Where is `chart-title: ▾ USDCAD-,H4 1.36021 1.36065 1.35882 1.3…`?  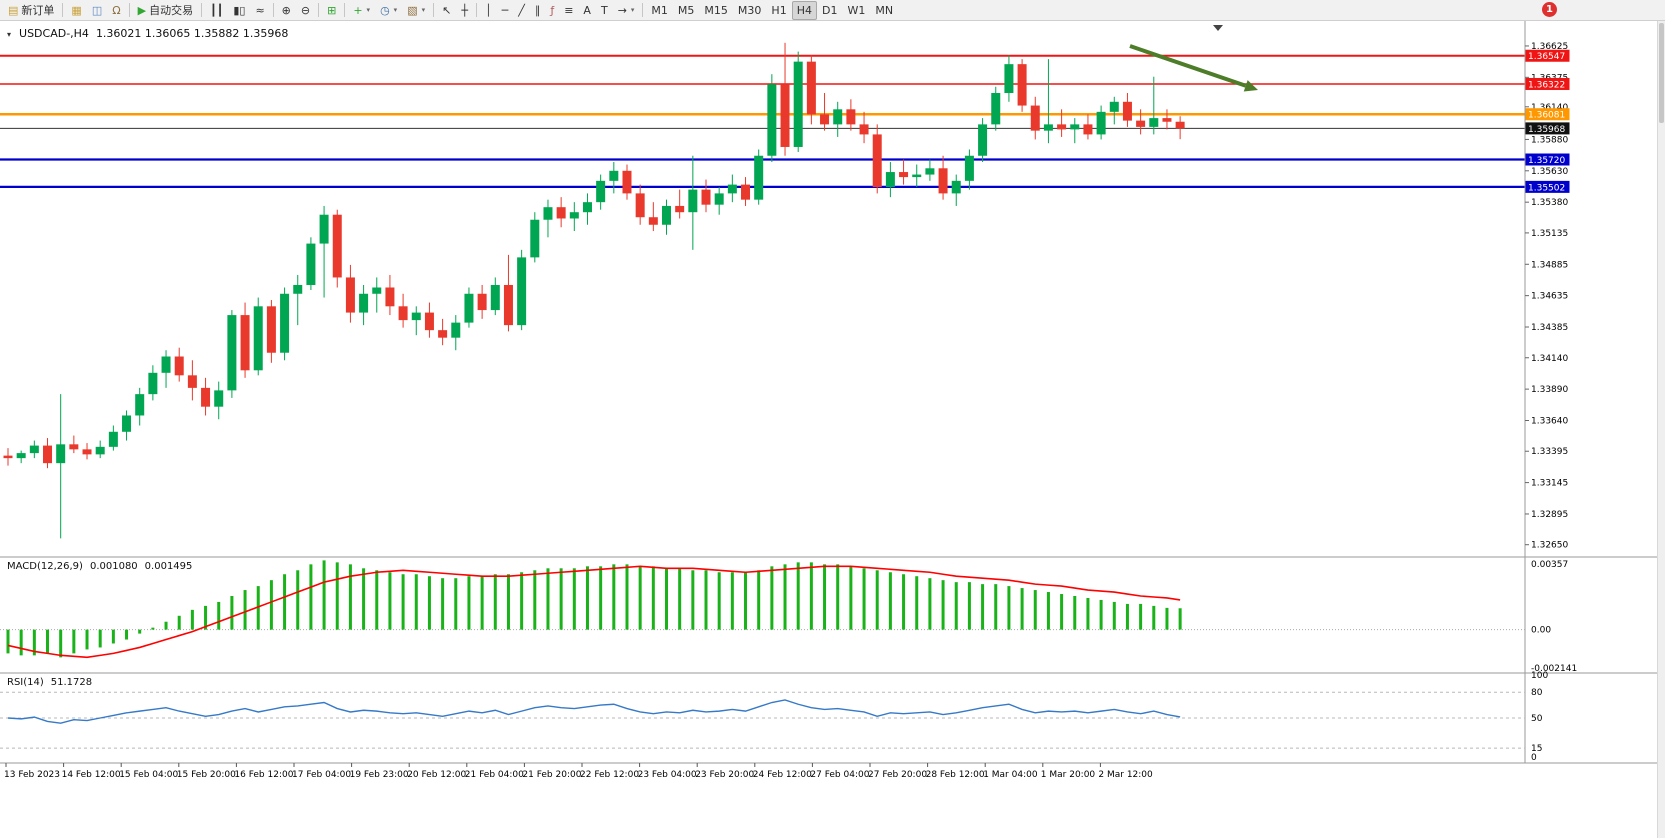 chart-title: ▾ USDCAD-,H4 1.36021 1.36065 1.35882 1.3… is located at coordinates (147, 33).